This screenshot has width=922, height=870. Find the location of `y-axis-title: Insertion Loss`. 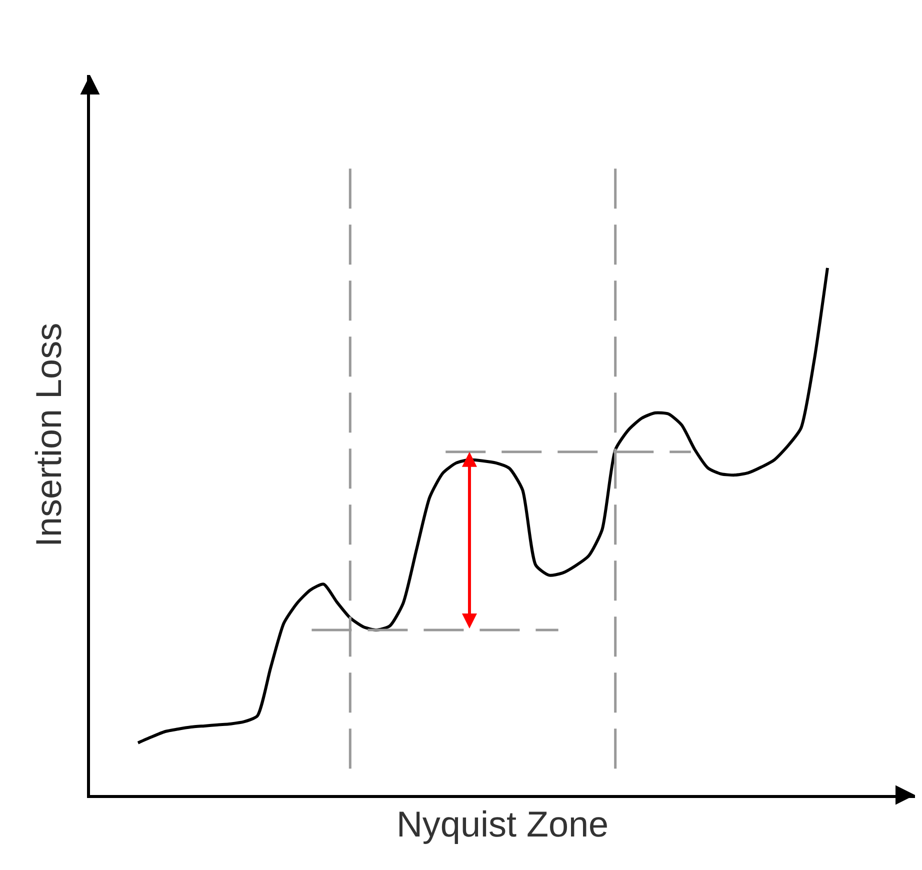

y-axis-title: Insertion Loss is located at coordinates (48, 435).